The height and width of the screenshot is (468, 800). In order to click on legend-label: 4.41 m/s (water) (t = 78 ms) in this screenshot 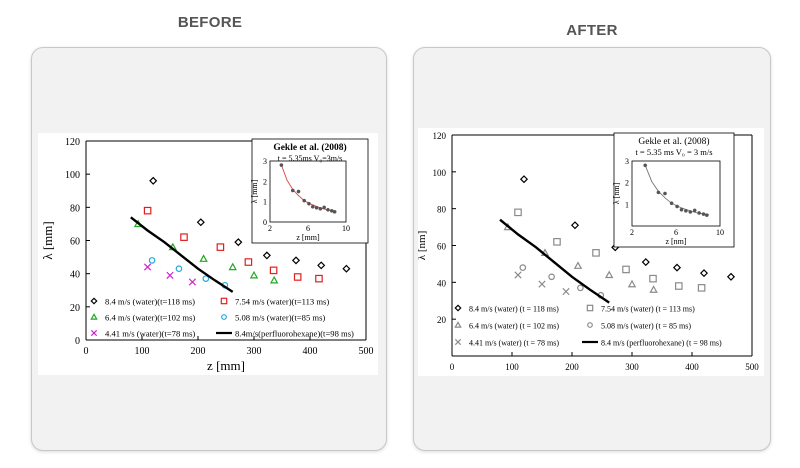, I will do `click(514, 343)`.